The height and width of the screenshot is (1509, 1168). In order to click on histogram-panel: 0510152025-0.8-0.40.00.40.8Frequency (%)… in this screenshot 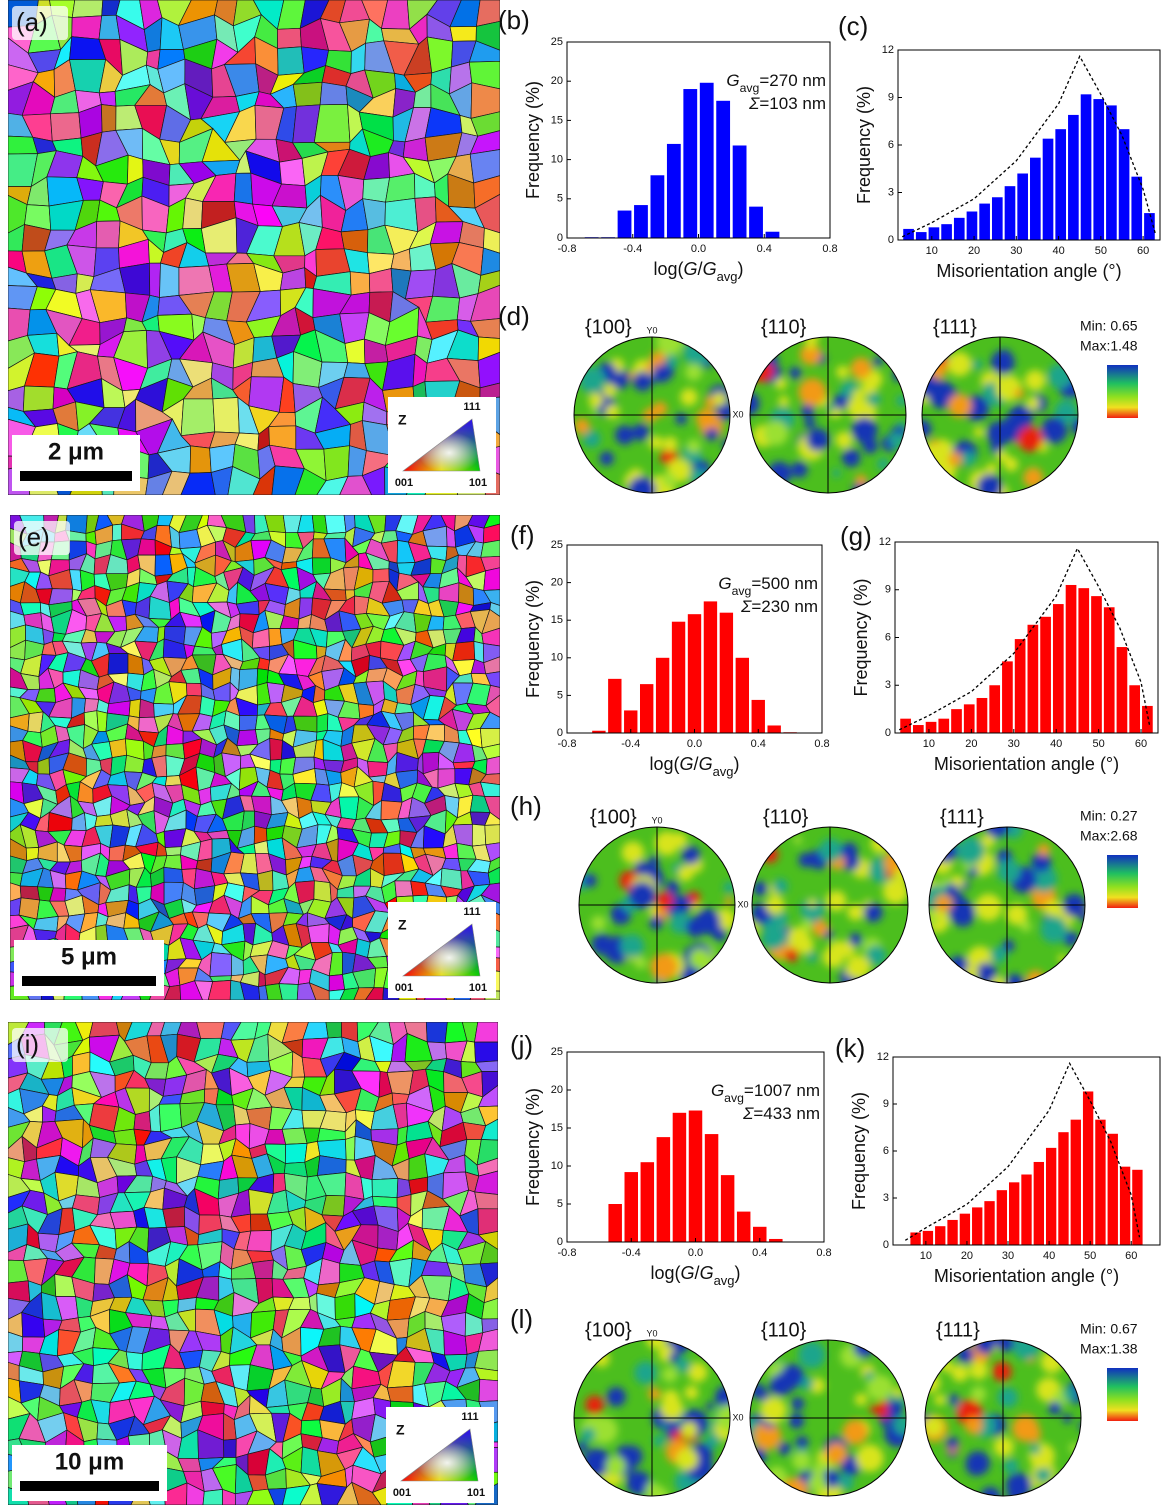, I will do `click(671, 1159)`.